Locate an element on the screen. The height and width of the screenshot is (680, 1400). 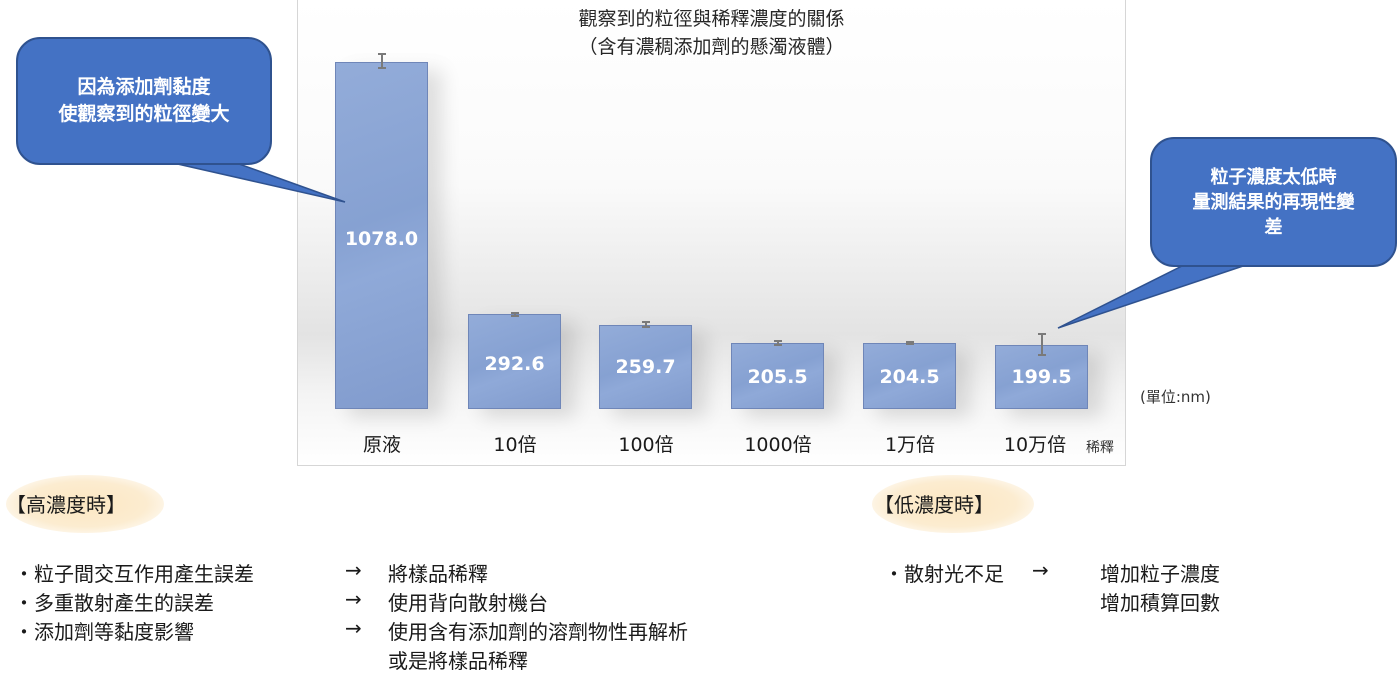
low-conc-remedy-1a: 增加粒子濃度 is located at coordinates (1160, 574).